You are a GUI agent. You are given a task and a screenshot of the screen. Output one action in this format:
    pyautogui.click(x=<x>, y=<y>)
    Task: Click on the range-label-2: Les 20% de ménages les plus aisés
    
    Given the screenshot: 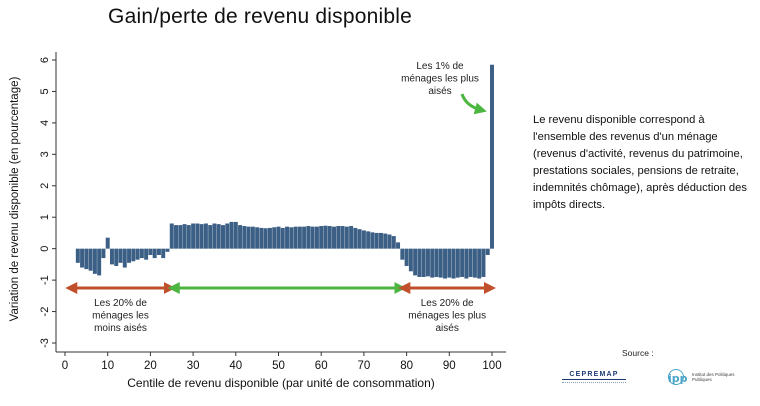 What is the action you would take?
    pyautogui.click(x=447, y=316)
    